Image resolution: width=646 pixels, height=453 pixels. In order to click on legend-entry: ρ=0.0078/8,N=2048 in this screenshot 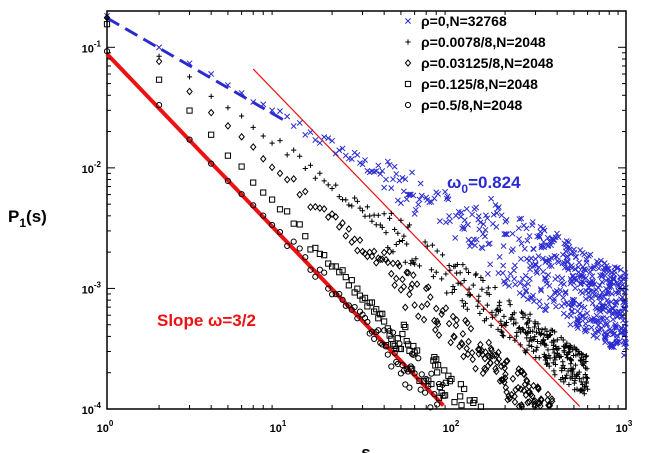, I will do `click(483, 42)`.